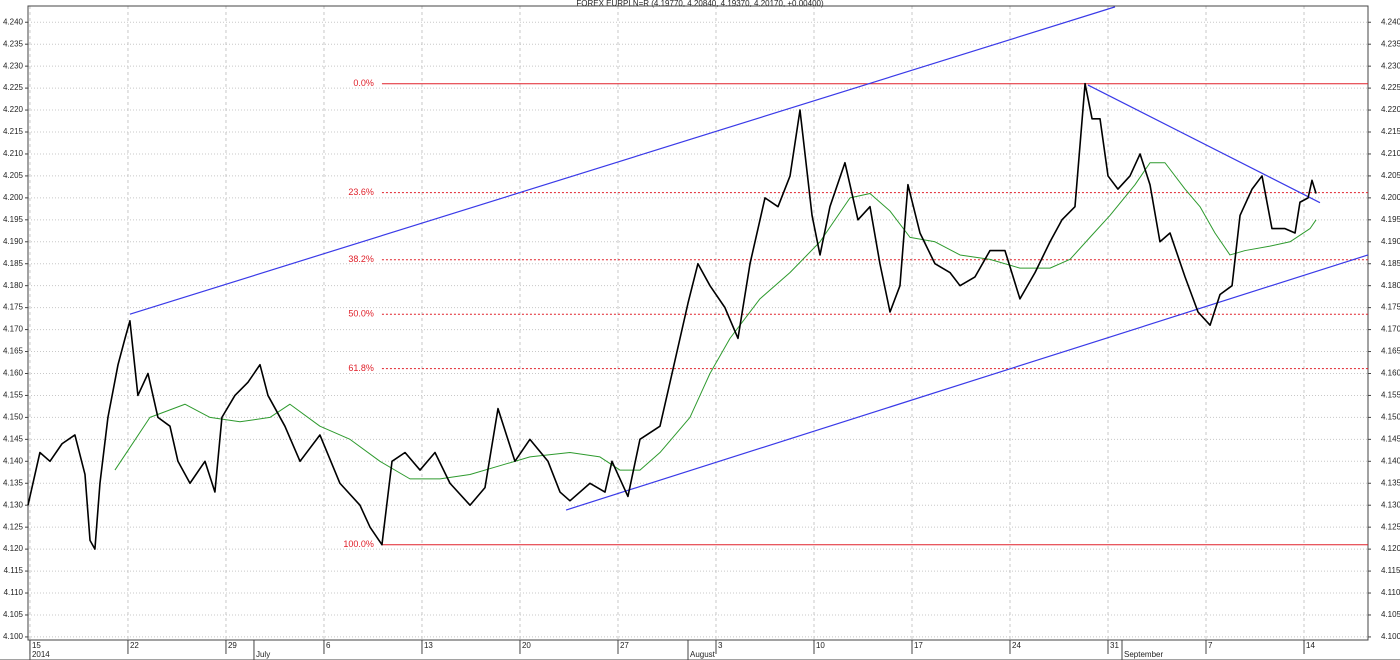 The width and height of the screenshot is (1400, 660). I want to click on month-label: 2014, so click(41, 654).